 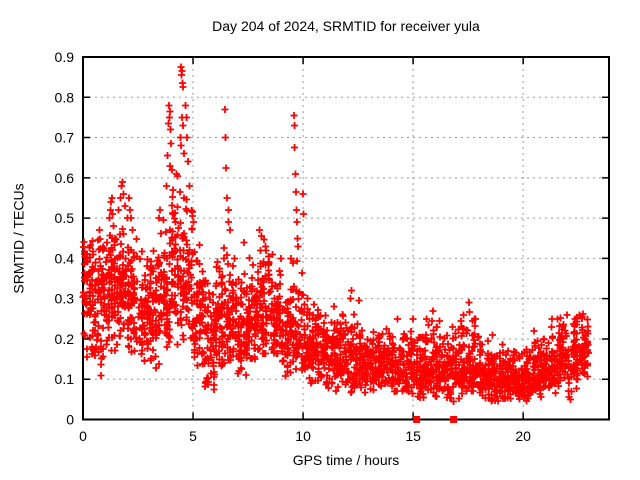 What do you see at coordinates (65, 299) in the screenshot?
I see `y-tick-label: 0.3` at bounding box center [65, 299].